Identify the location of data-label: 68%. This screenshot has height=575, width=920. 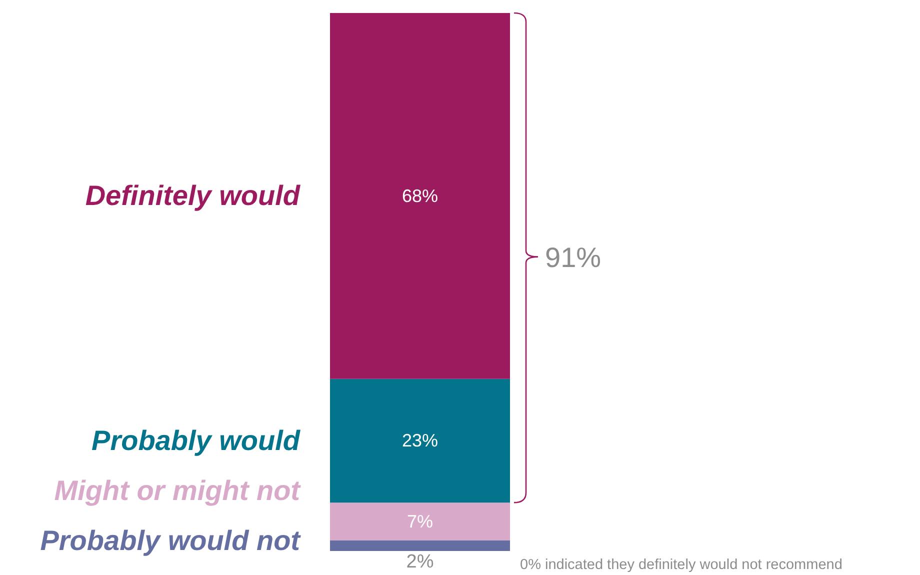
(420, 196).